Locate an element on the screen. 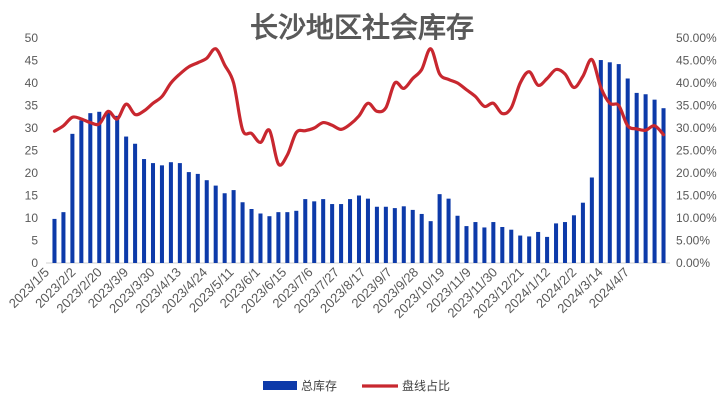 Image resolution: width=727 pixels, height=400 pixels. chart-title: 长沙地区社会库存 is located at coordinates (362, 27).